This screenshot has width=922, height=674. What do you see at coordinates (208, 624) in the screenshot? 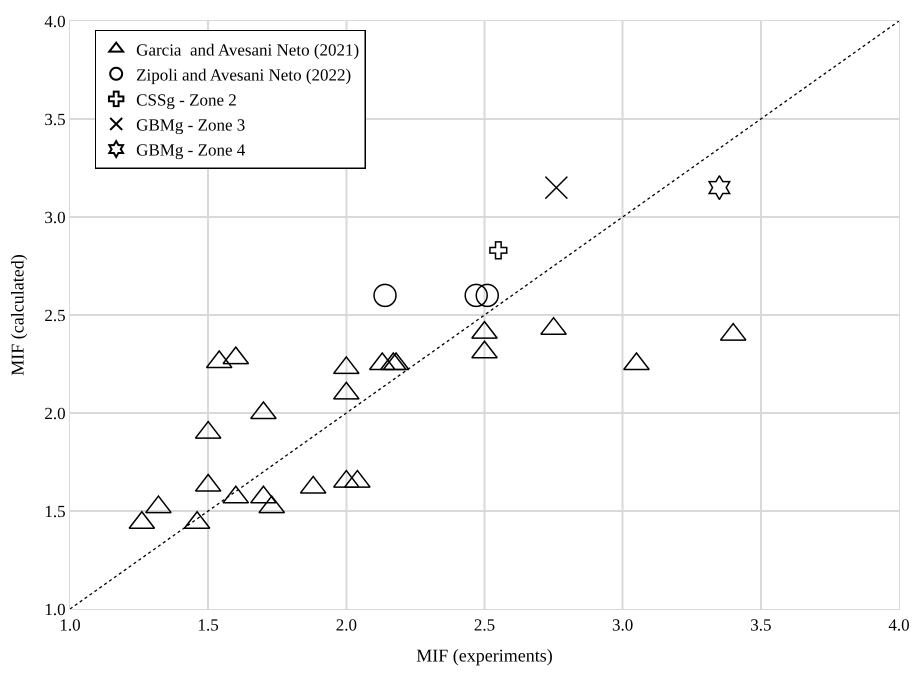
I see `x-tick-label: 1.5` at bounding box center [208, 624].